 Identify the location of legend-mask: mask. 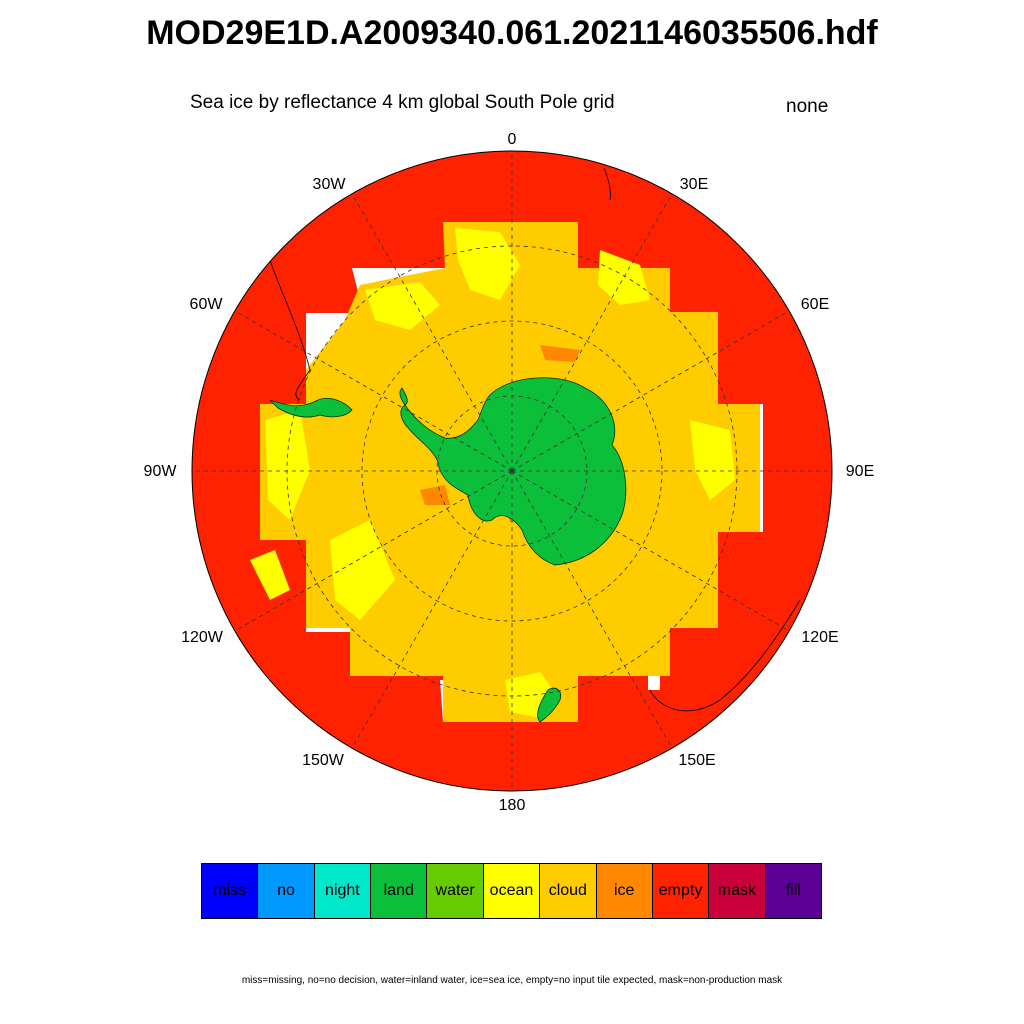
(737, 891).